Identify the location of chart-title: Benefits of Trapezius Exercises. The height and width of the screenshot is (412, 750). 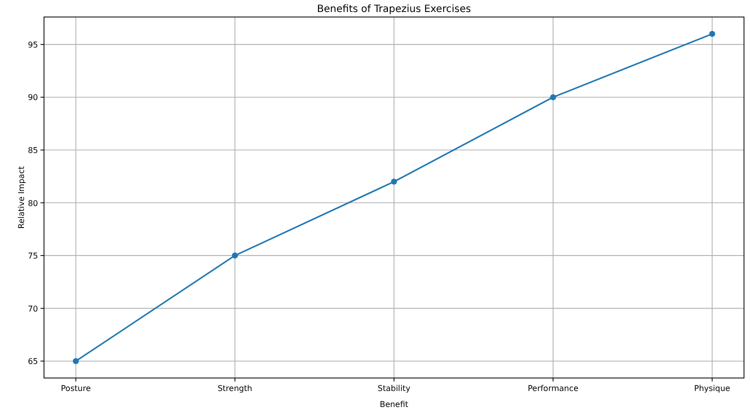
(394, 9).